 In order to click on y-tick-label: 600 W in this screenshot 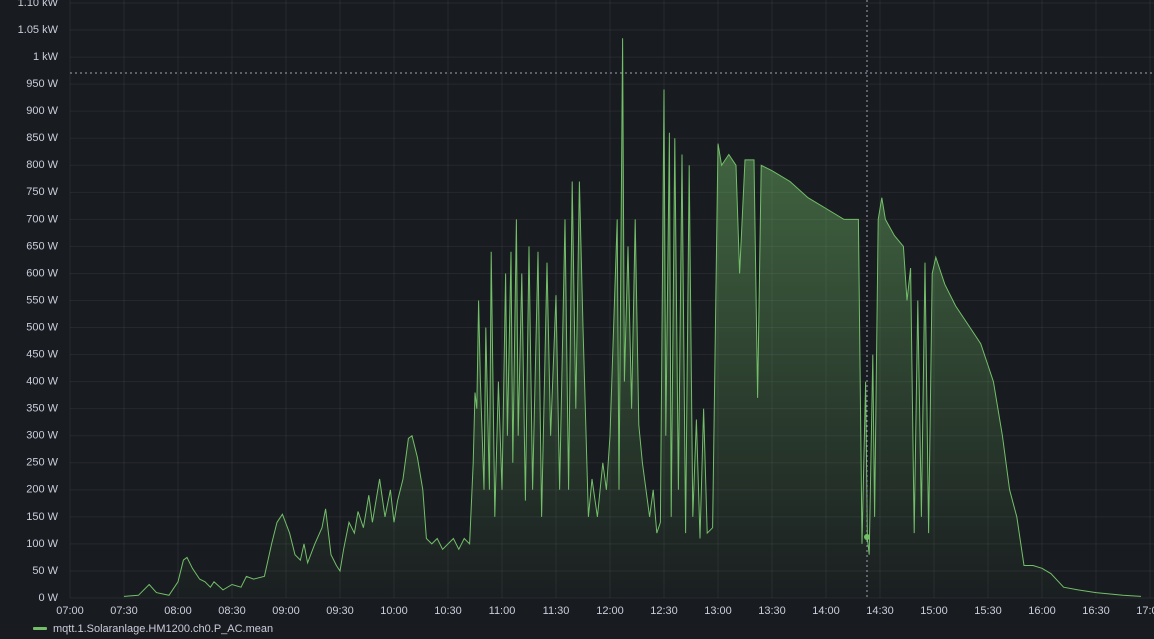, I will do `click(42, 273)`.